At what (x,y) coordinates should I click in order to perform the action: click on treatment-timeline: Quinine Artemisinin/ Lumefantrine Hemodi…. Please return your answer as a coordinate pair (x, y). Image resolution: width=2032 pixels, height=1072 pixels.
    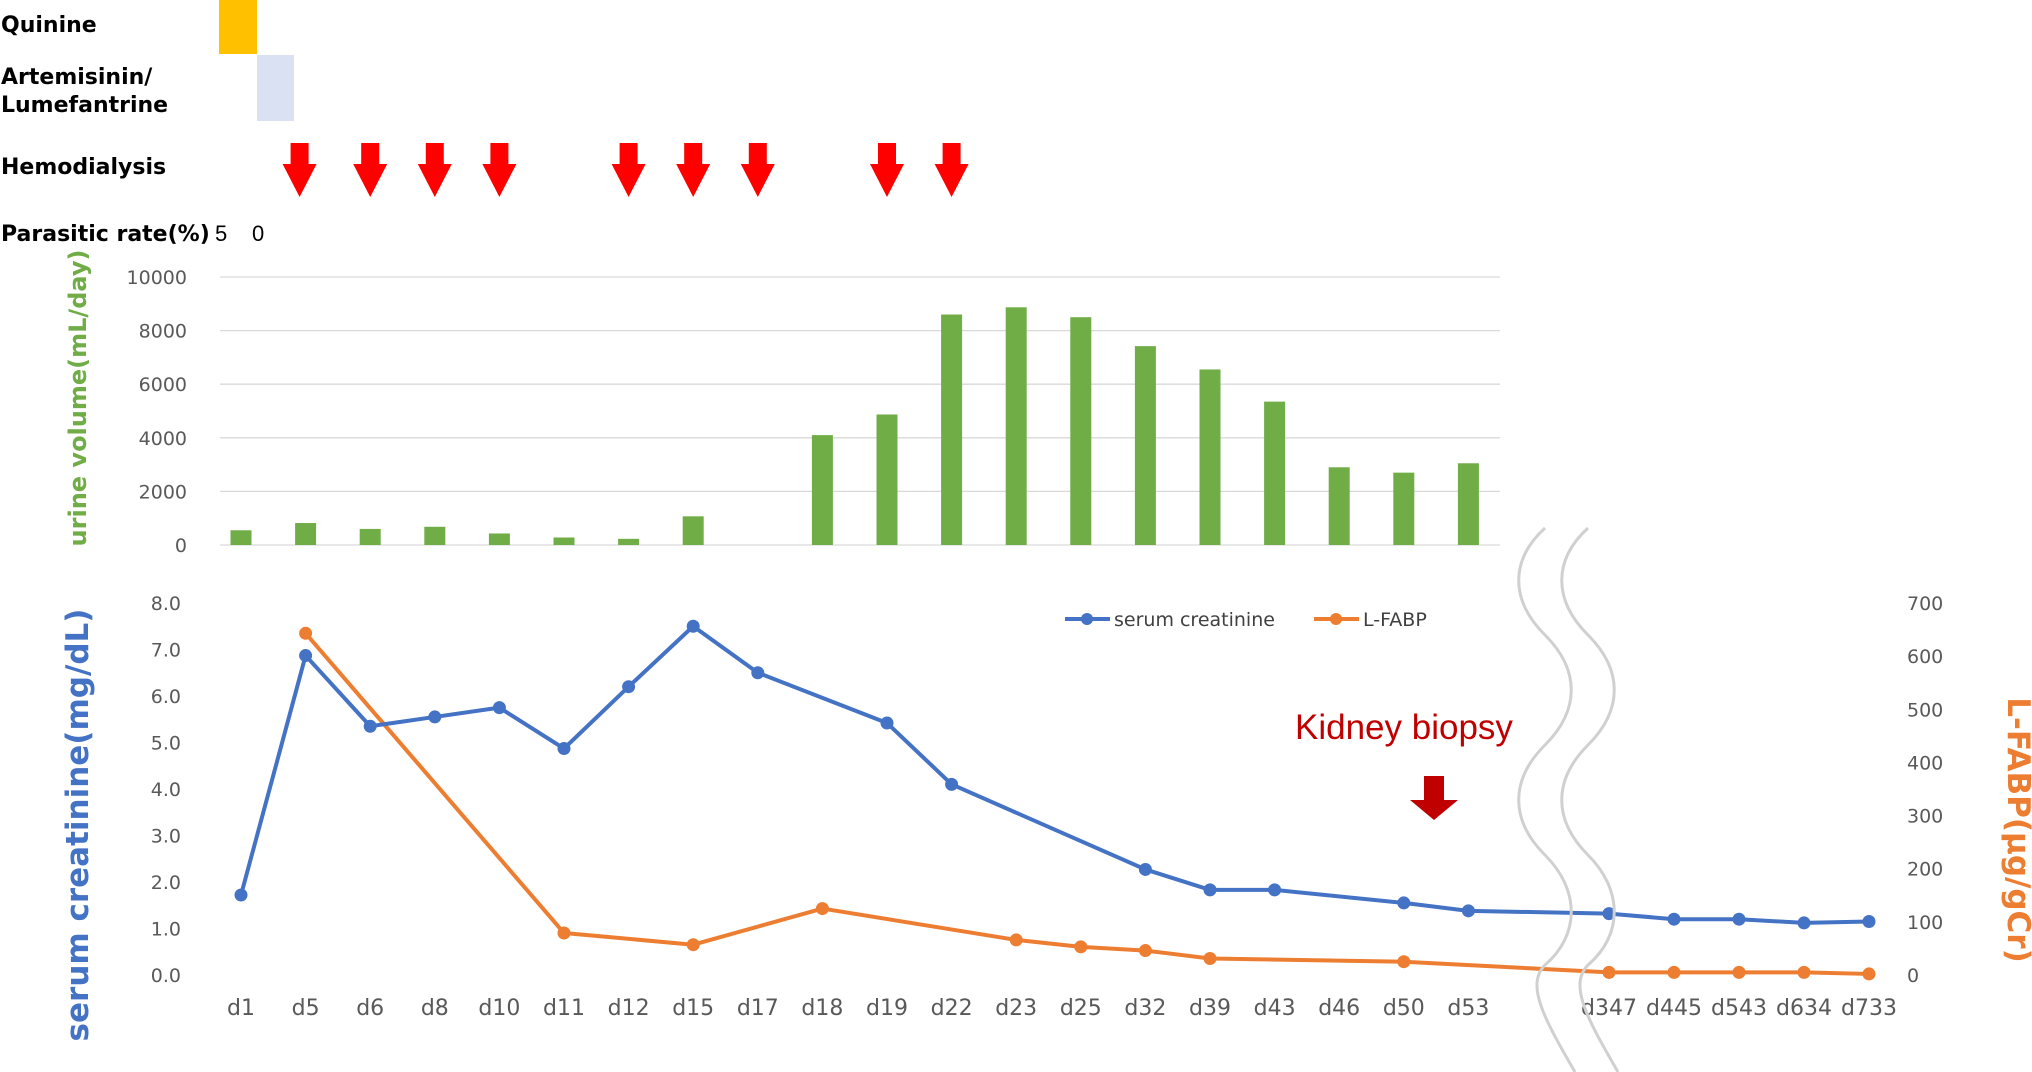
    Looking at the image, I should click on (485, 123).